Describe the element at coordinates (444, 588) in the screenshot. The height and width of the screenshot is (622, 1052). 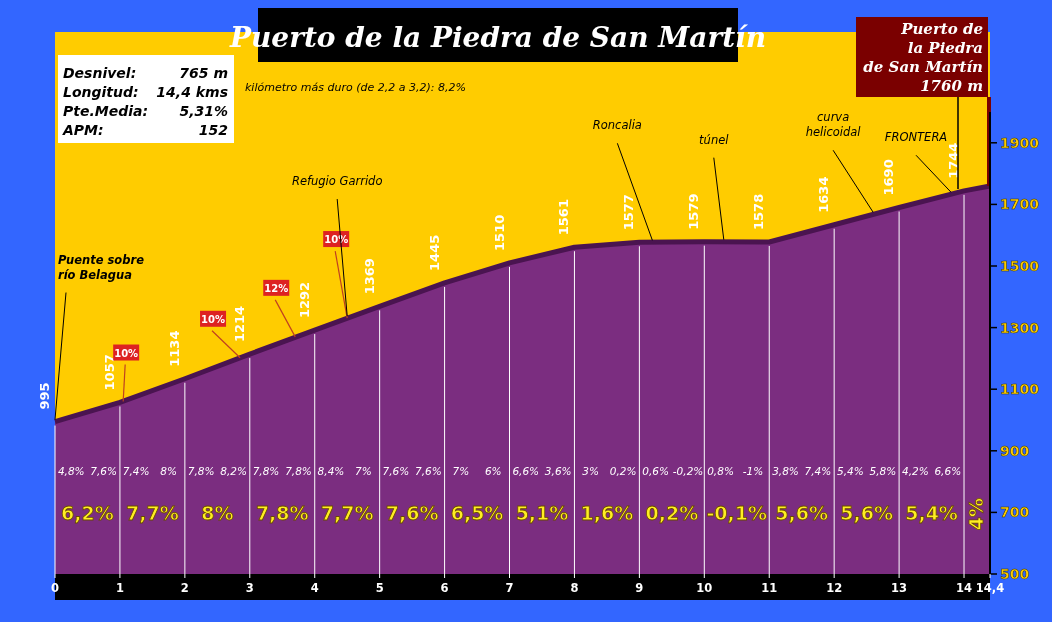
I see `x-tick-label: 6` at that location.